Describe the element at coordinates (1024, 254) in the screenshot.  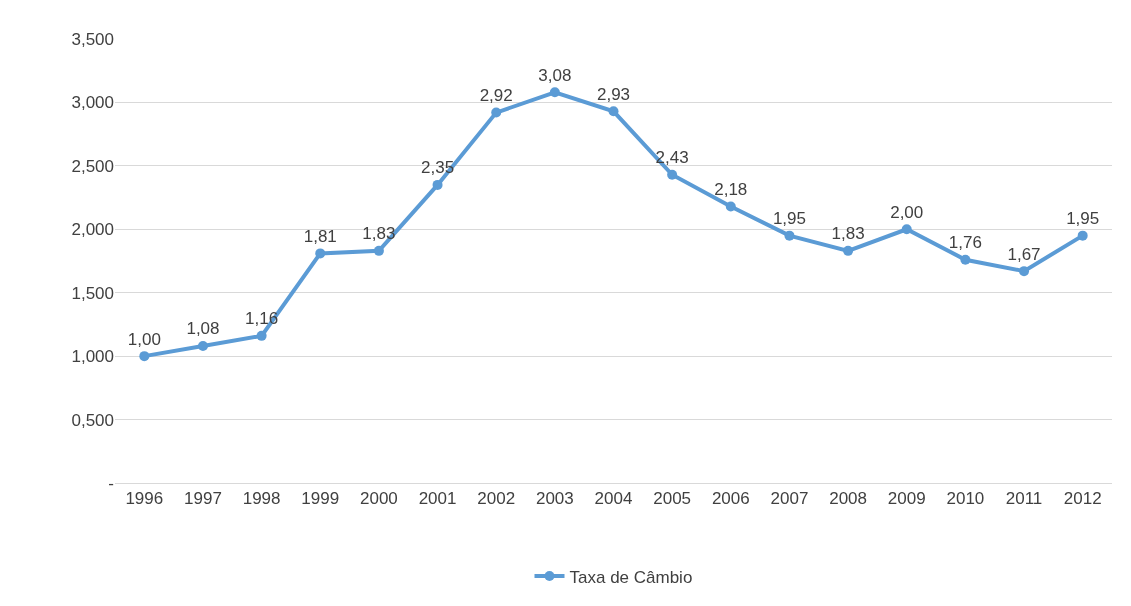
I see `data-label: 1,67` at that location.